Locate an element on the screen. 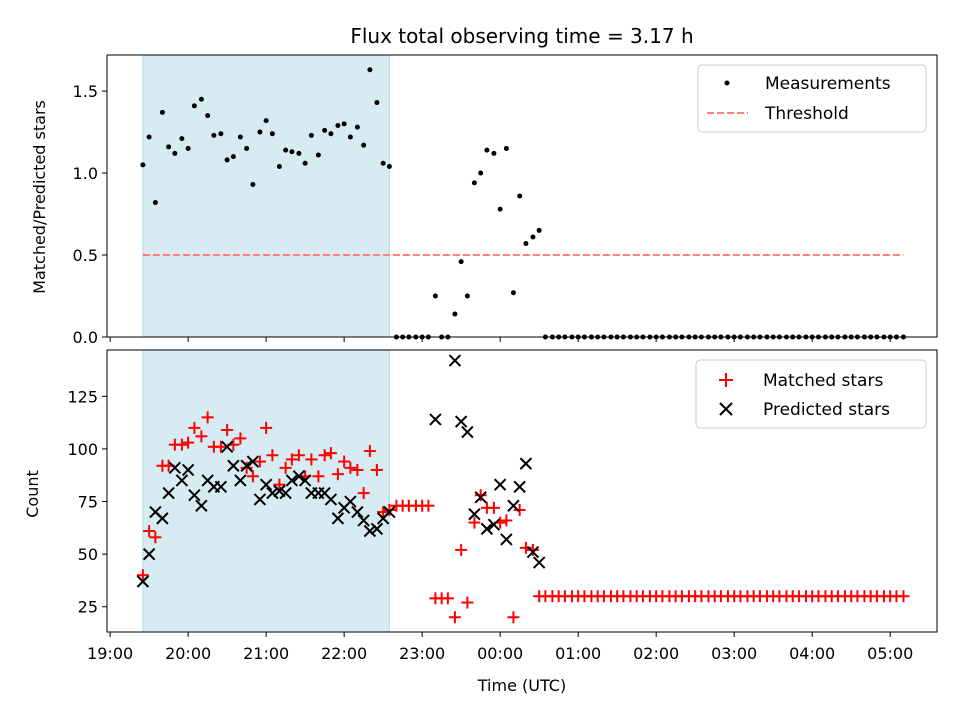  ratio-y-axis-label: Matched/Predicted stars is located at coordinates (39, 197).